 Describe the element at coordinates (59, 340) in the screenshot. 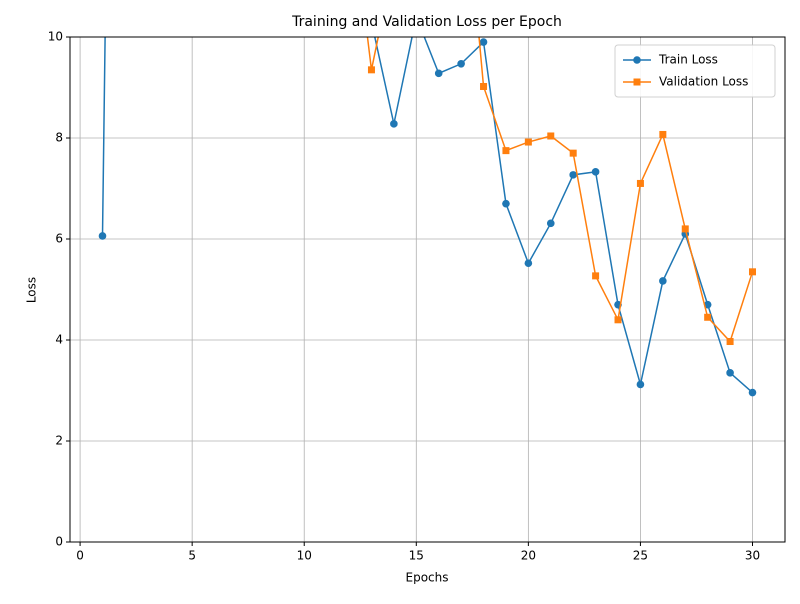

I see `y-tick-label: 4` at that location.